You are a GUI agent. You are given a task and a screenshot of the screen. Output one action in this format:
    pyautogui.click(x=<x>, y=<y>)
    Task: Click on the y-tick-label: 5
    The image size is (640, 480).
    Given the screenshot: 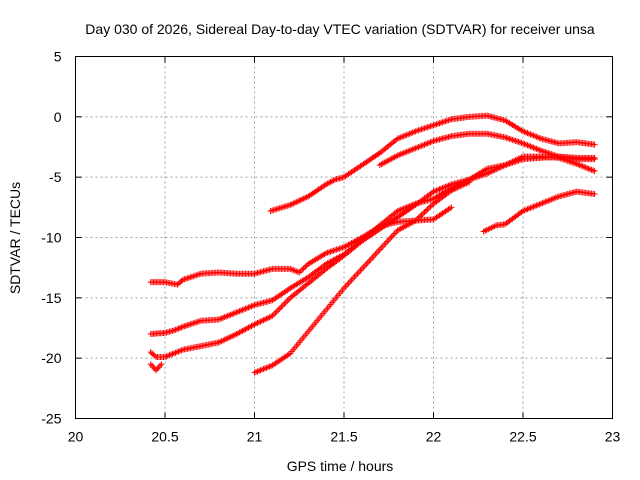 What is the action you would take?
    pyautogui.click(x=58, y=57)
    